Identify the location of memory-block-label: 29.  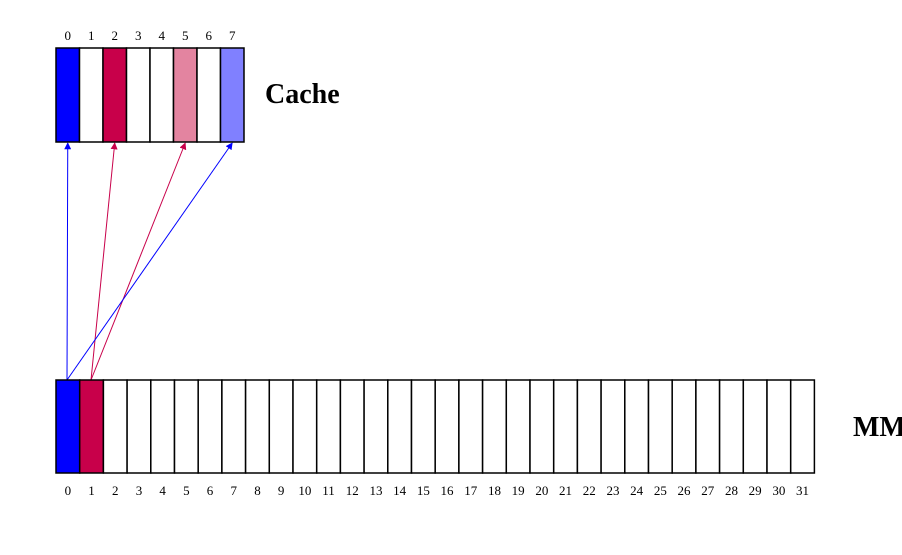
(755, 490).